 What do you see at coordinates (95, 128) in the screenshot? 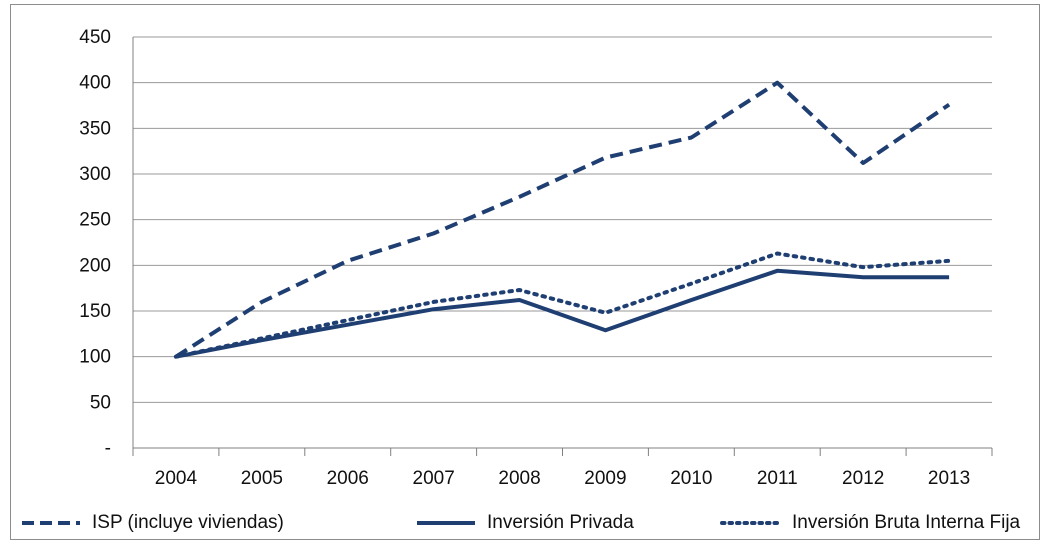
I see `y-tick-label: 350` at bounding box center [95, 128].